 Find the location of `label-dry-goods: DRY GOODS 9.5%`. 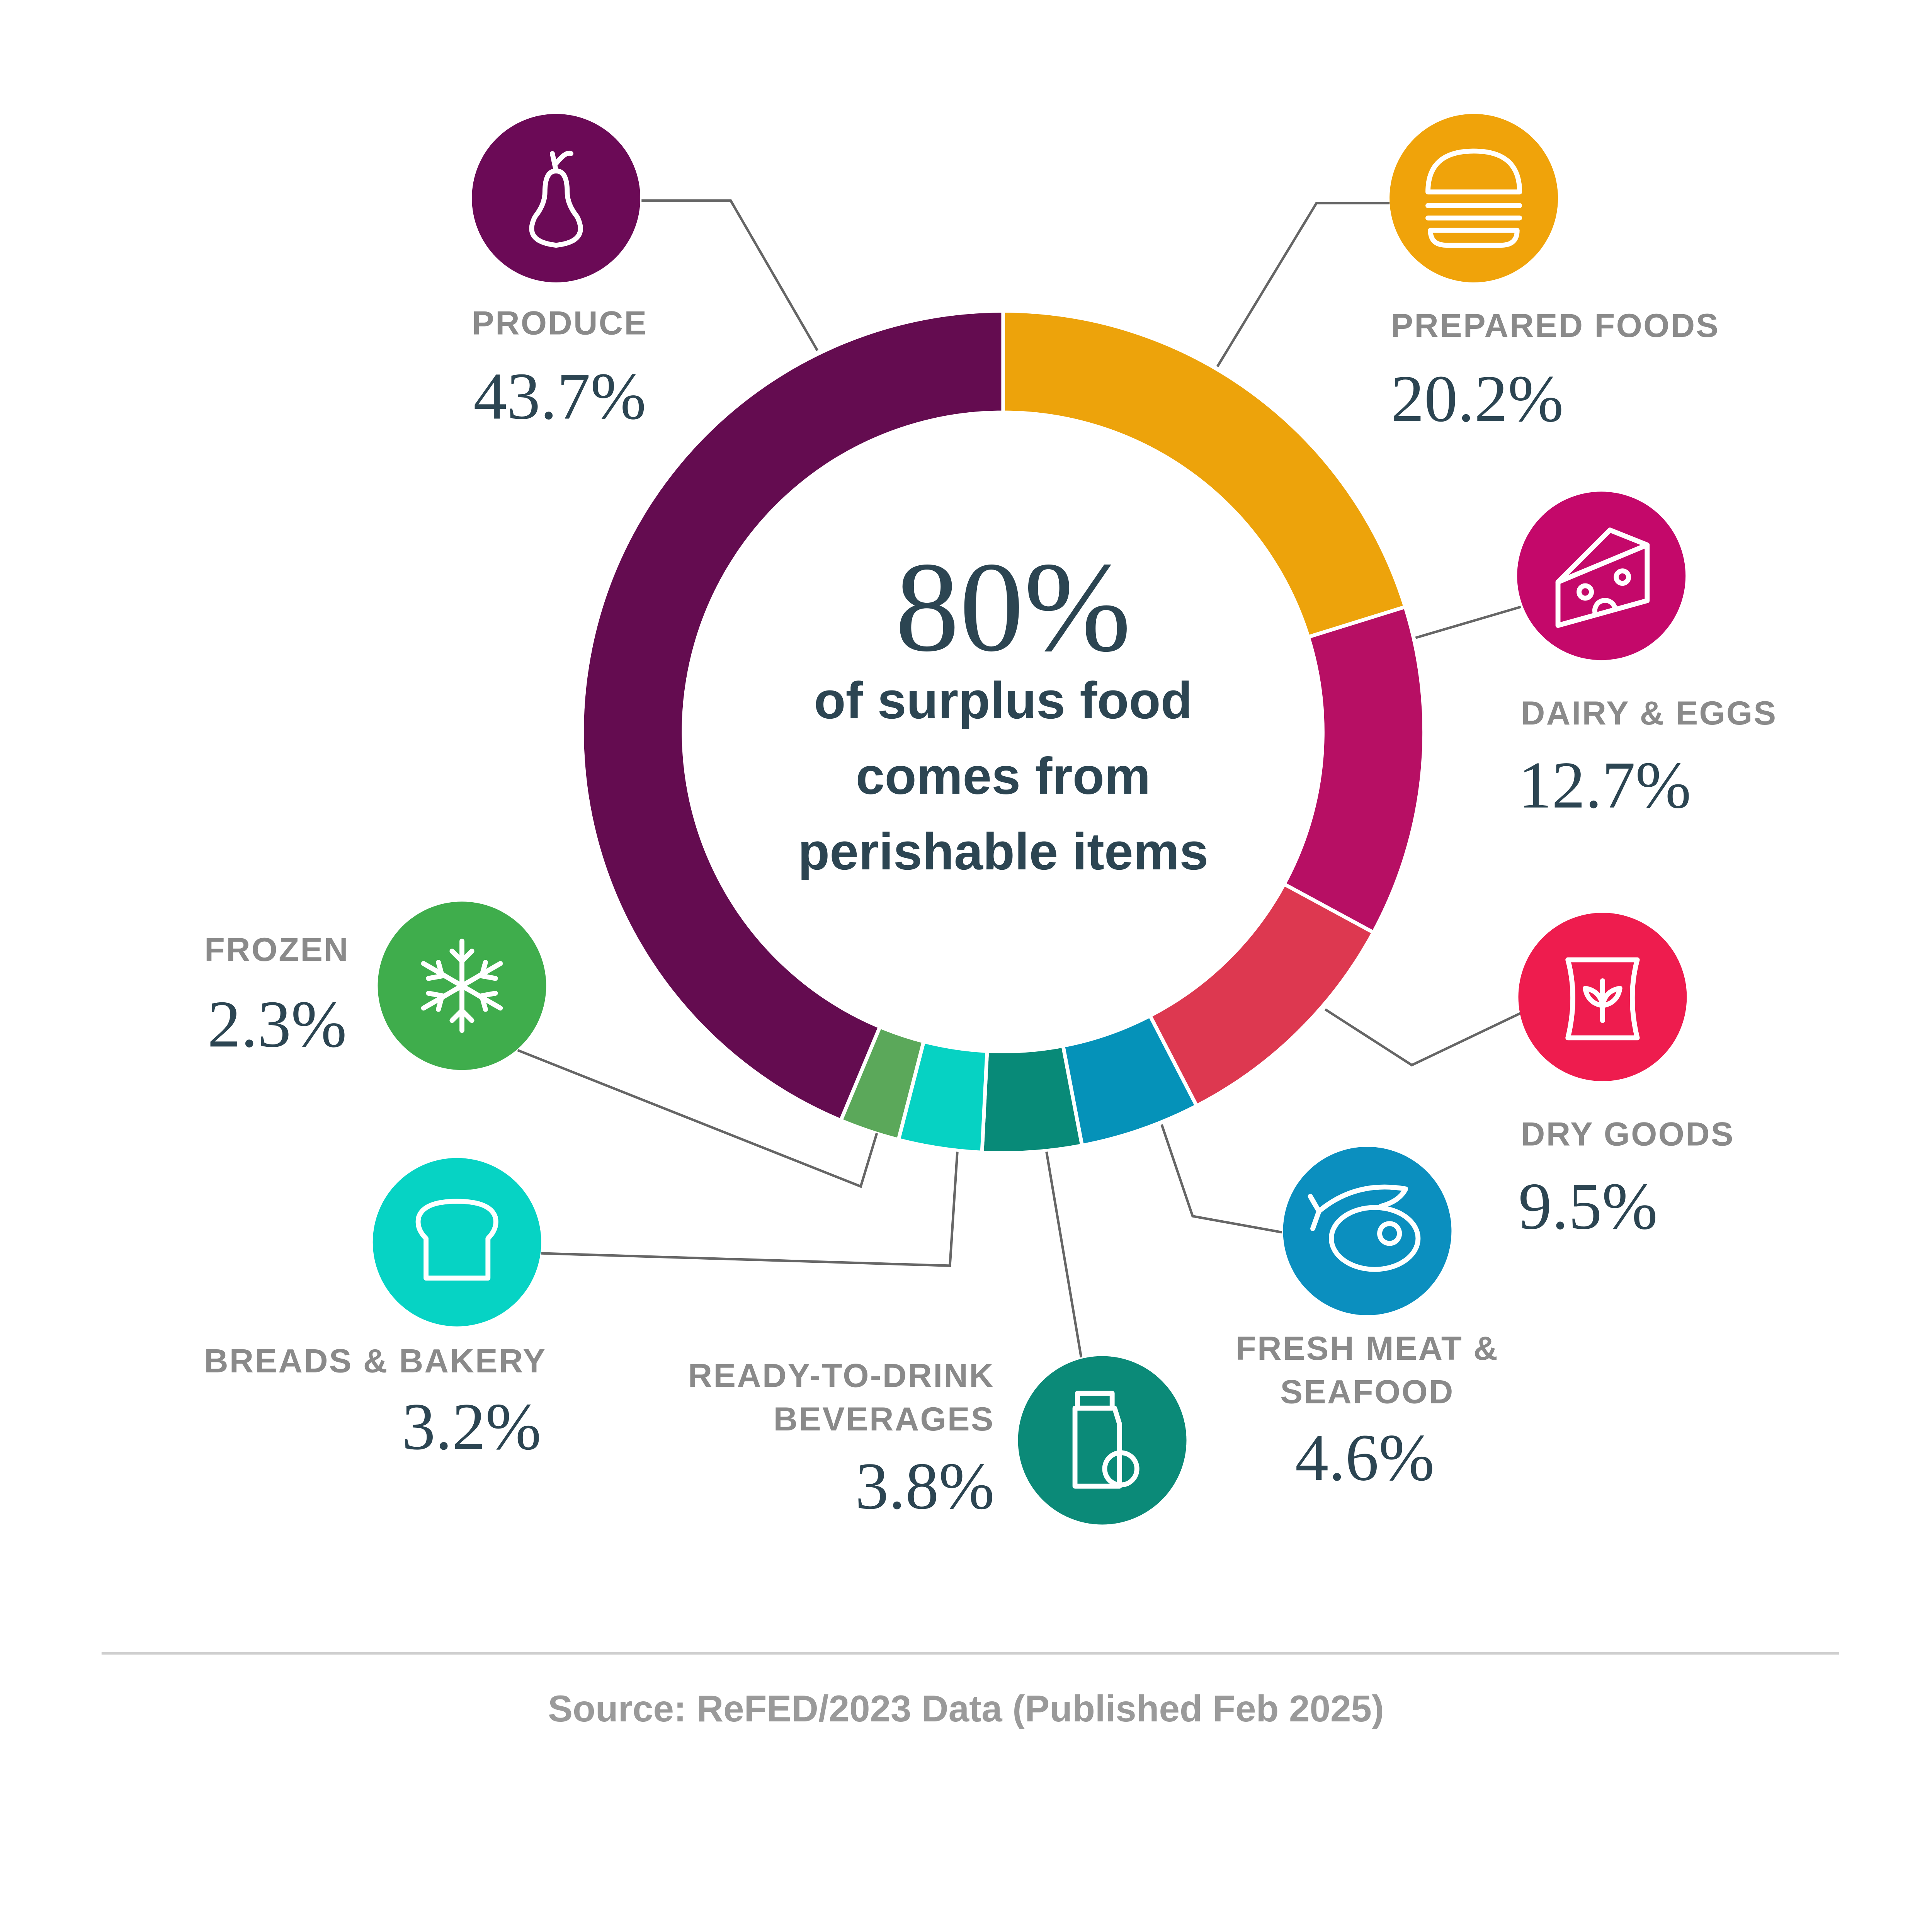

label-dry-goods: DRY GOODS 9.5% is located at coordinates (1627, 1179).